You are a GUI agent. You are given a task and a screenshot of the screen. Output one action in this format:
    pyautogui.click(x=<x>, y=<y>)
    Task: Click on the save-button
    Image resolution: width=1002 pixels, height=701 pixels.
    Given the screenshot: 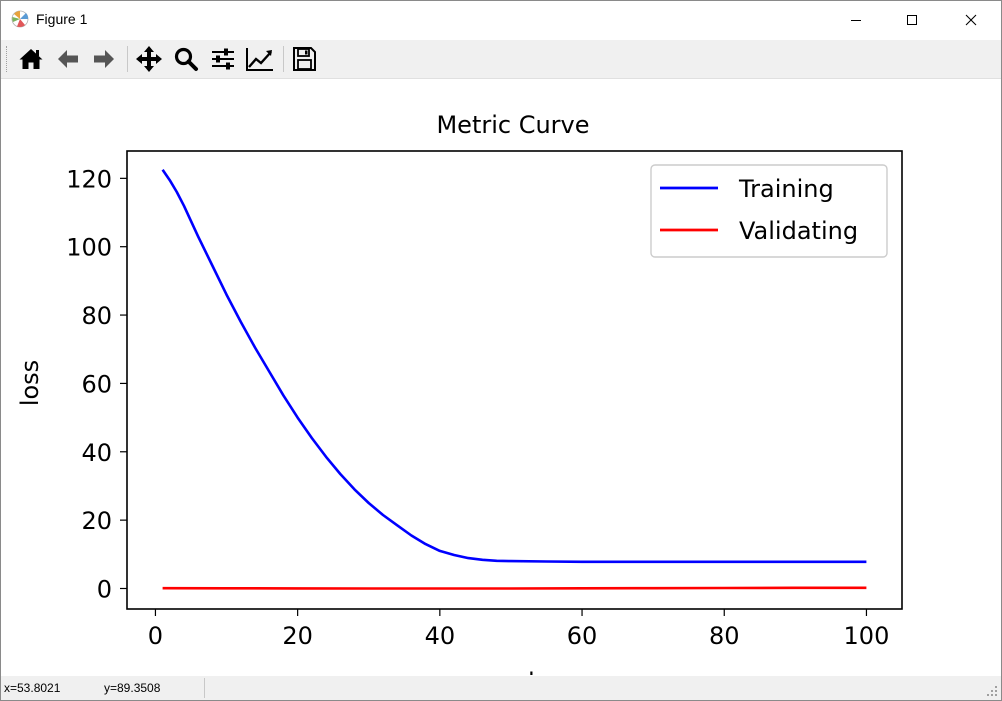 What is the action you would take?
    pyautogui.click(x=304, y=59)
    